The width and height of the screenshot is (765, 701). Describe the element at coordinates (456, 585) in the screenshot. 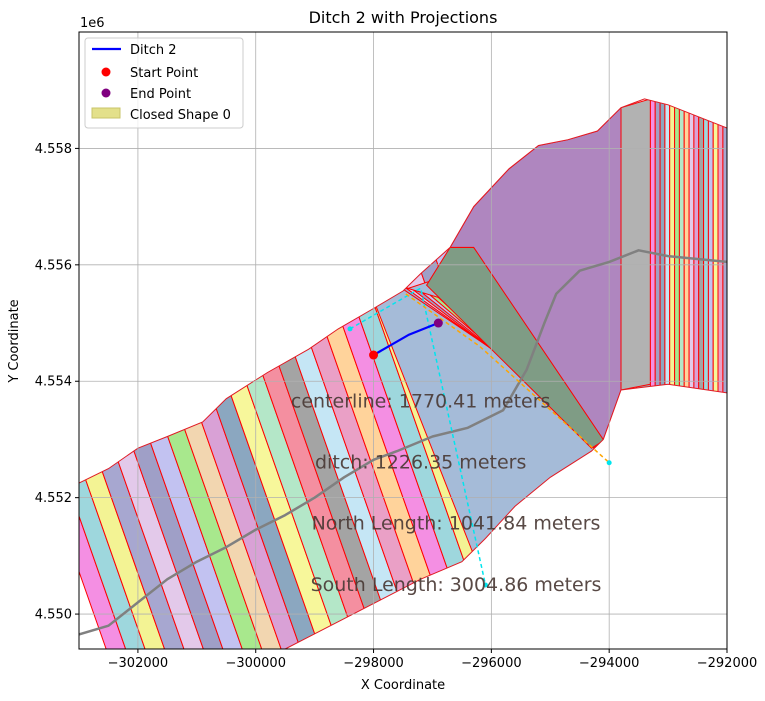

I see `annotation-label: South Length: 3004.86 meters` at that location.